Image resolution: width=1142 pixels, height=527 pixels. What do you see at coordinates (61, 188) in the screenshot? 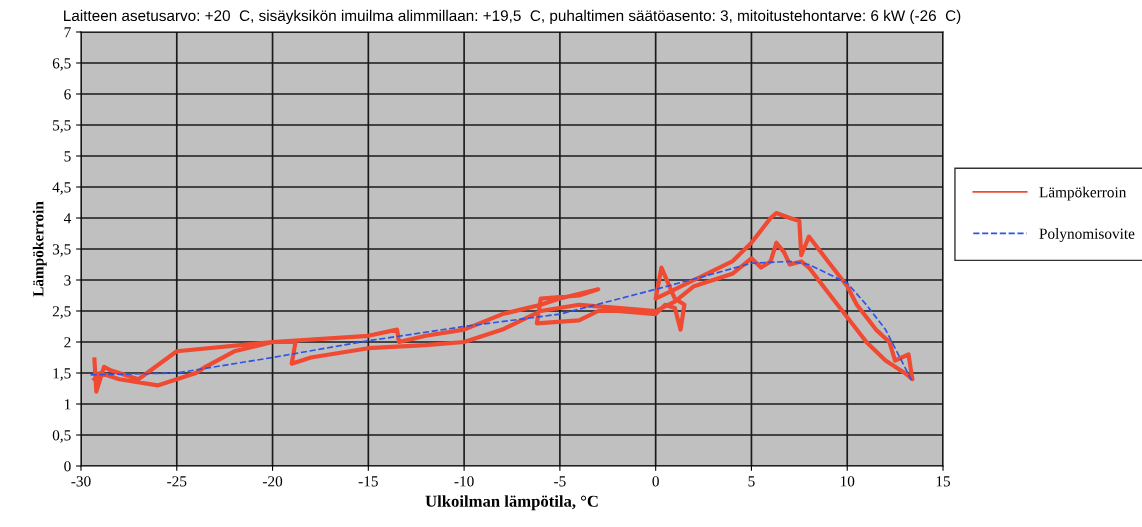
I see `y-tick-label: 4,5` at bounding box center [61, 188].